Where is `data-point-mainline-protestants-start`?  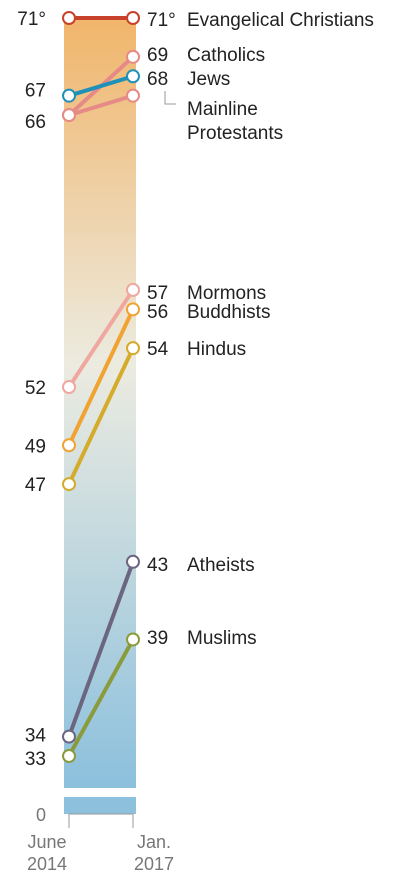
data-point-mainline-protestants-start is located at coordinates (69, 115).